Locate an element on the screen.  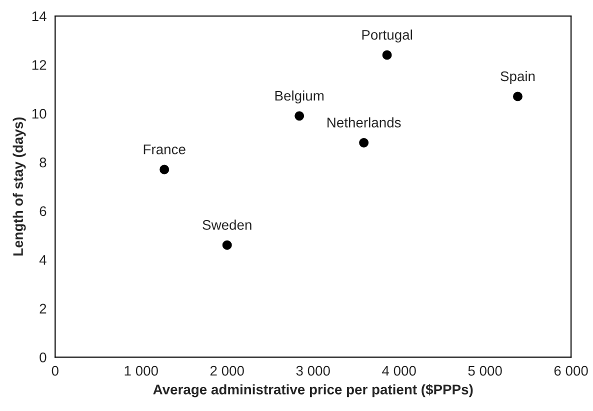
x-tick-label: 5 000 is located at coordinates (485, 371).